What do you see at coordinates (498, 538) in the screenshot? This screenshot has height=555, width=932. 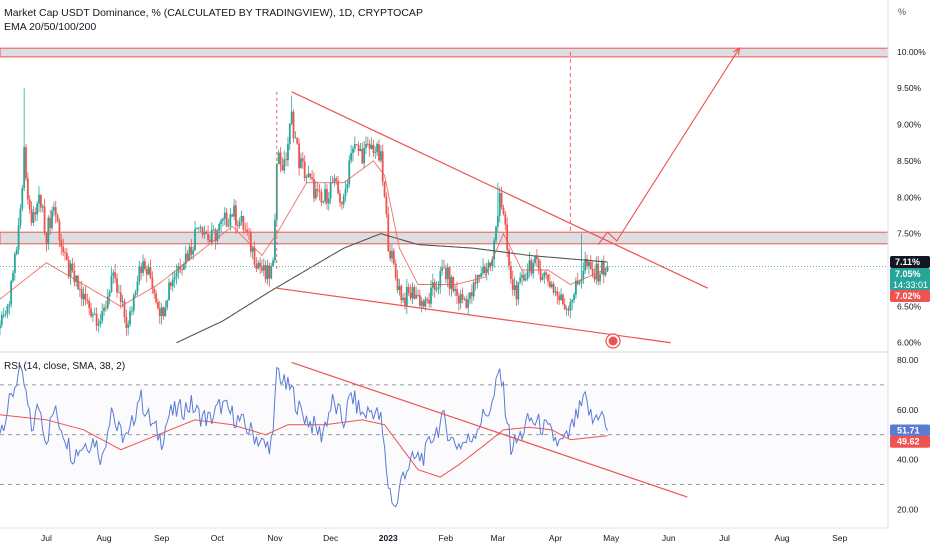 I see `time-tick-label: Mar` at bounding box center [498, 538].